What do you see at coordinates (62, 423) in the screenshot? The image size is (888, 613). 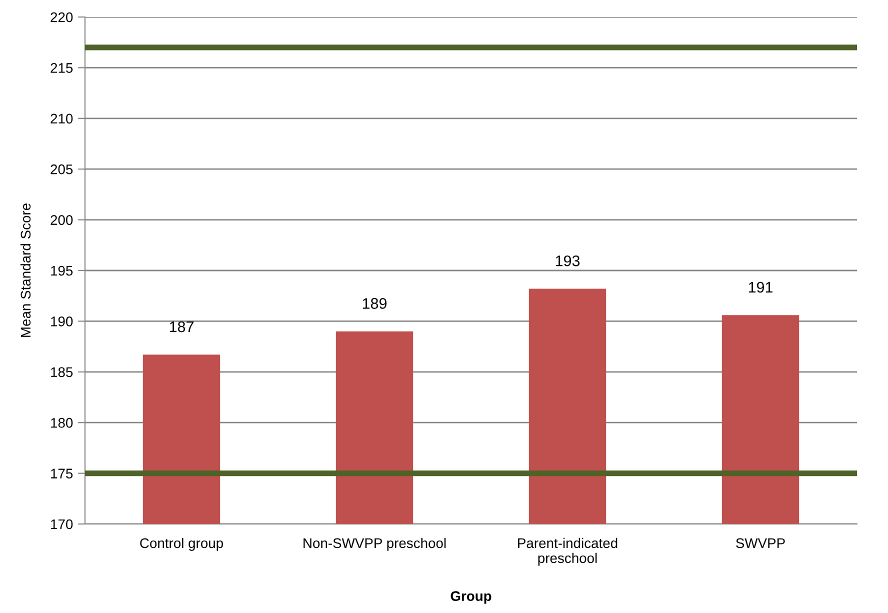 I see `y-tick-label: 180` at bounding box center [62, 423].